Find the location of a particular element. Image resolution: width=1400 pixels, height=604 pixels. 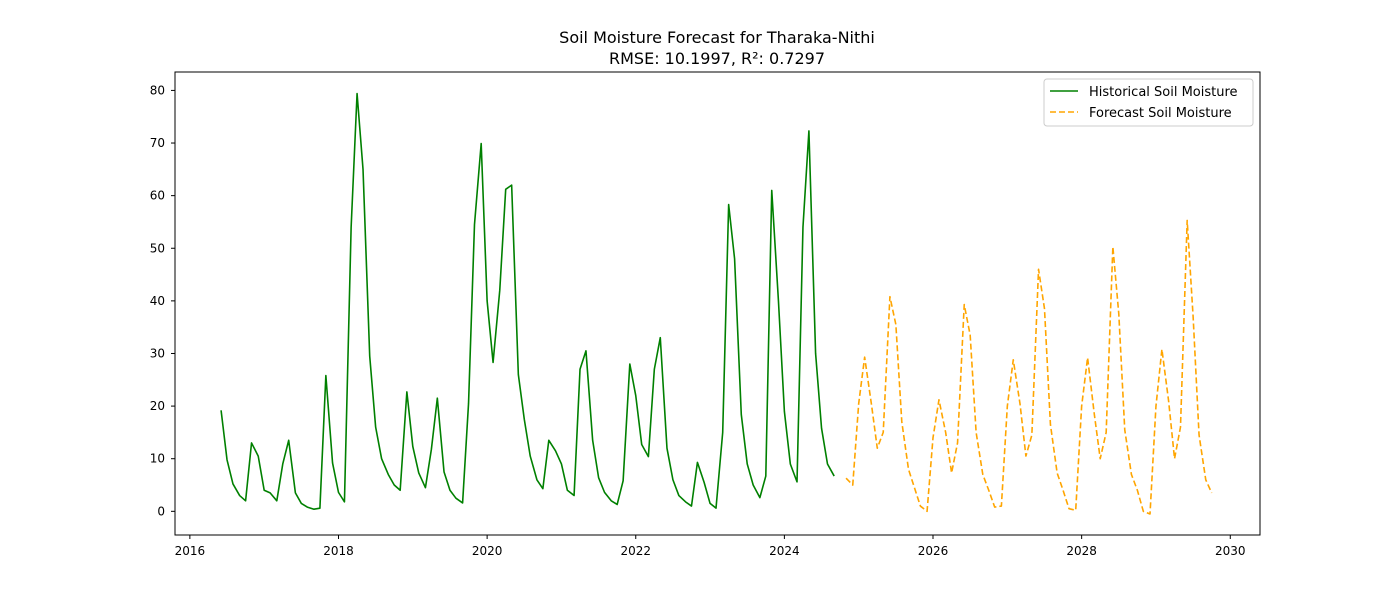

y-tick-label: 70 is located at coordinates (157, 143).